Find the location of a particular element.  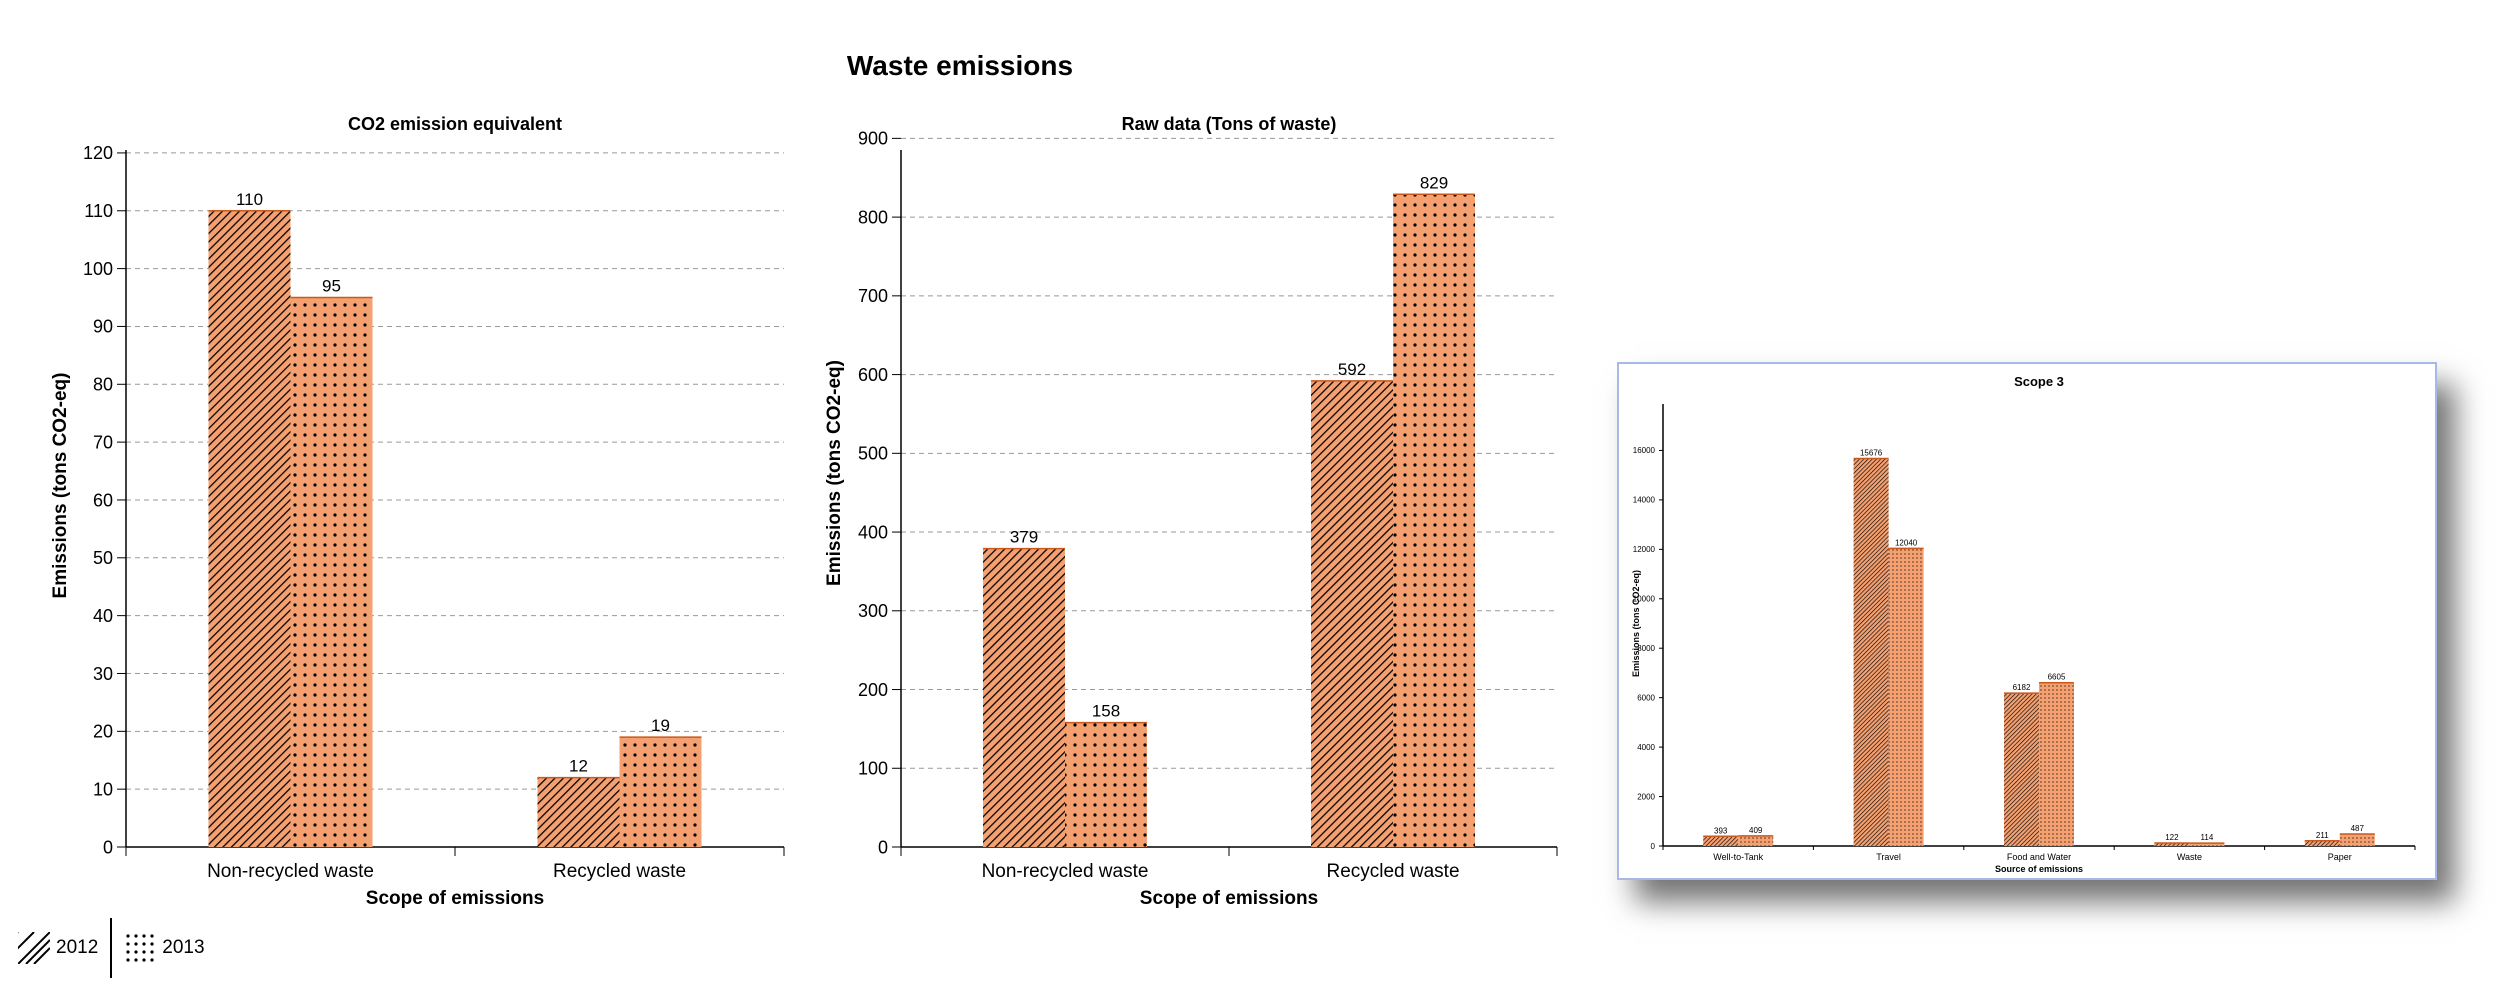

y-tick-label: 60 is located at coordinates (103, 500).